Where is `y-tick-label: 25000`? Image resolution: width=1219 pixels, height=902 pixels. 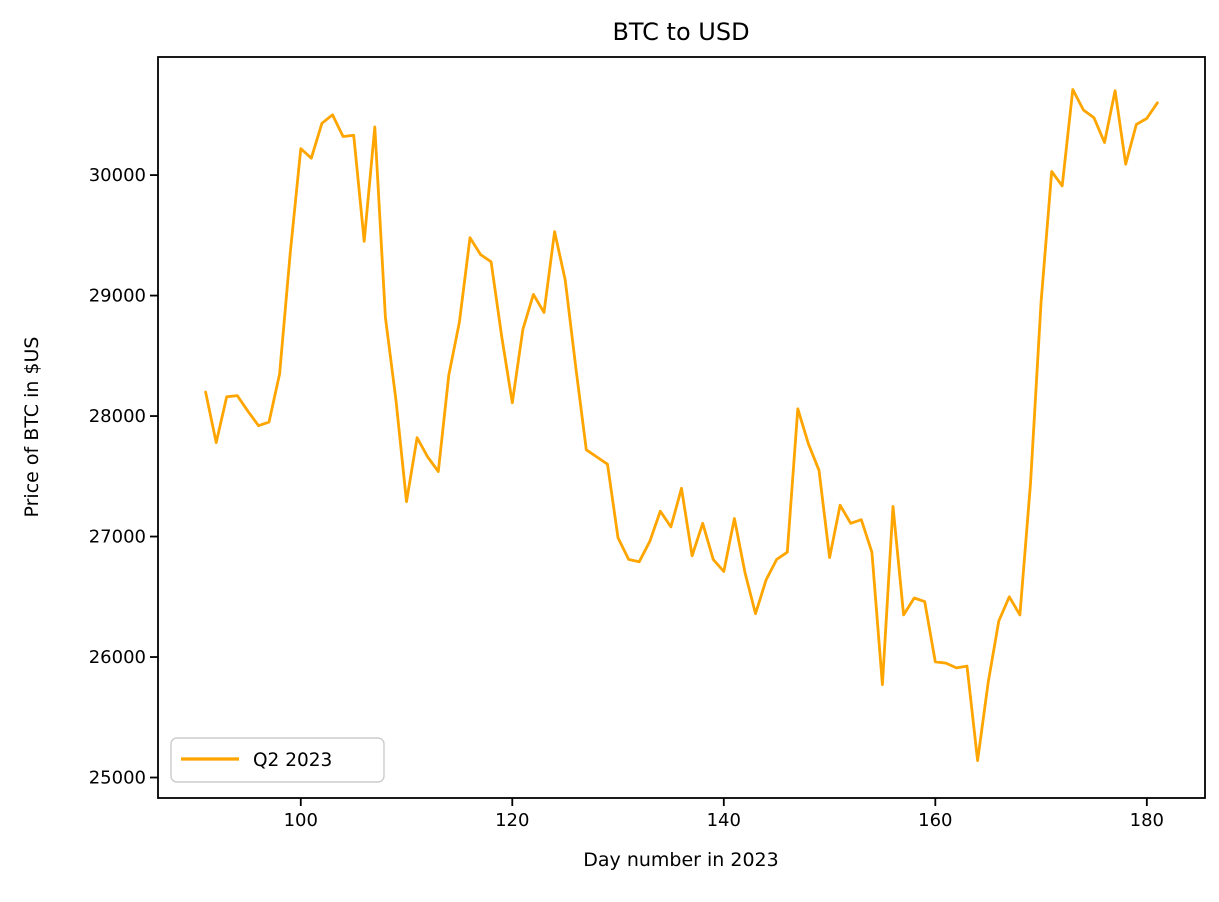 y-tick-label: 25000 is located at coordinates (117, 778).